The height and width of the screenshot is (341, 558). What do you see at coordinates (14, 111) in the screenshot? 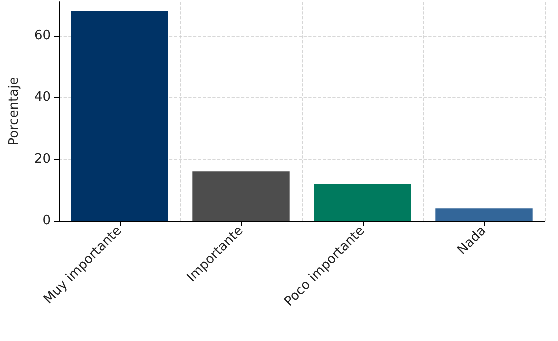
I see `y-axis-title: Porcentaje` at bounding box center [14, 111].